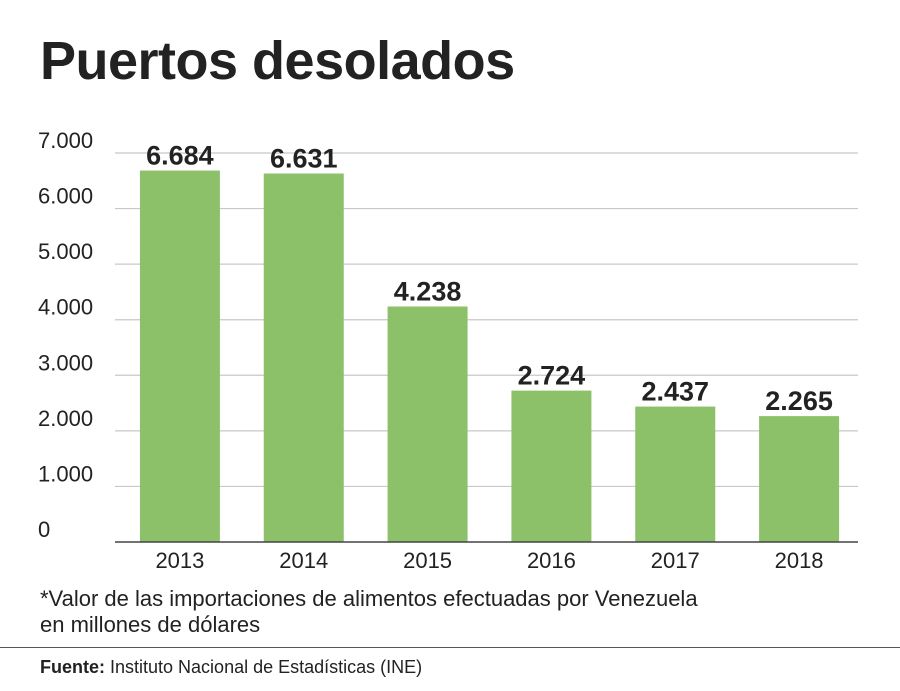  What do you see at coordinates (277, 61) in the screenshot?
I see `chart-title: Puertos desolados` at bounding box center [277, 61].